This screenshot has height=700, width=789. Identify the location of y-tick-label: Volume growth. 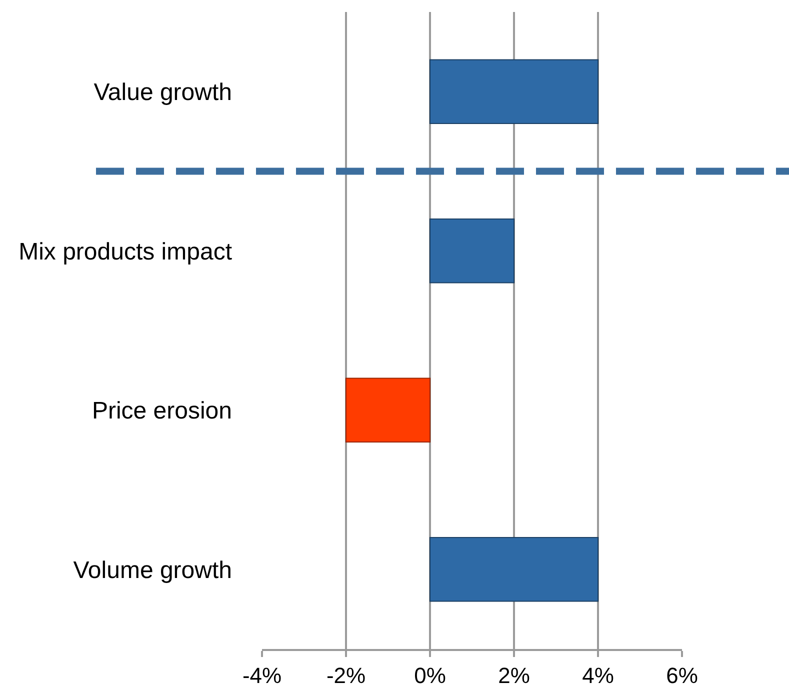
(152, 570).